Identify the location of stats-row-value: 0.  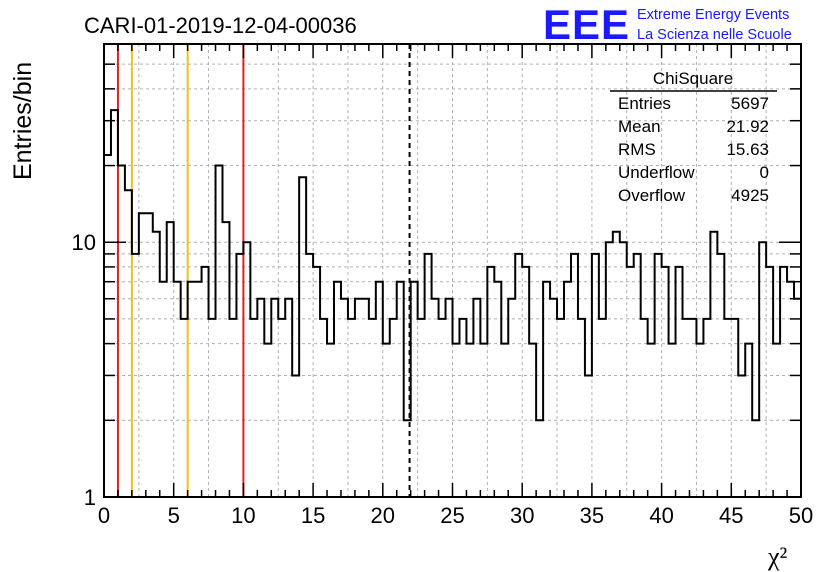
(764, 172).